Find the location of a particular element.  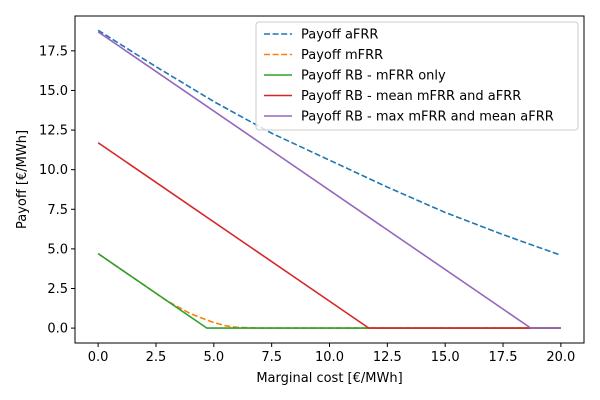

y-tick-label: 12.5 is located at coordinates (53, 131).